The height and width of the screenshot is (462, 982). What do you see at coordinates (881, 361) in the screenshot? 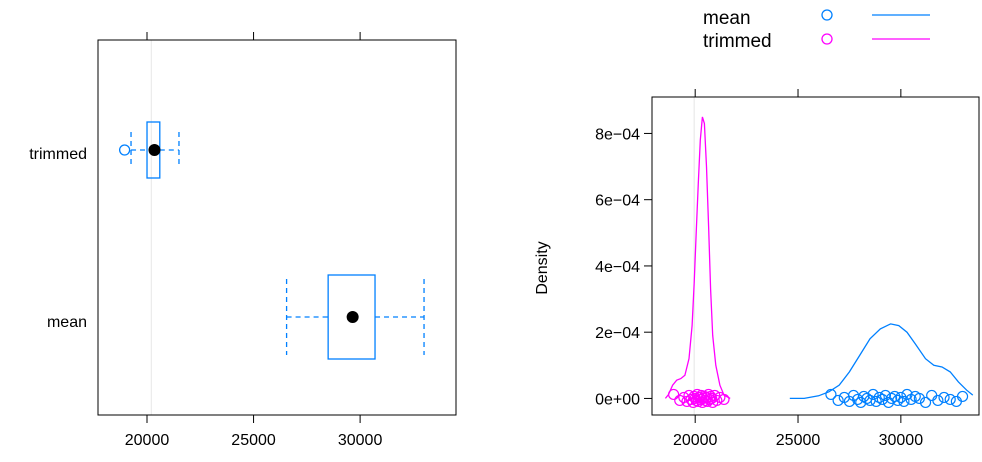
I see `density-curve-mean` at bounding box center [881, 361].